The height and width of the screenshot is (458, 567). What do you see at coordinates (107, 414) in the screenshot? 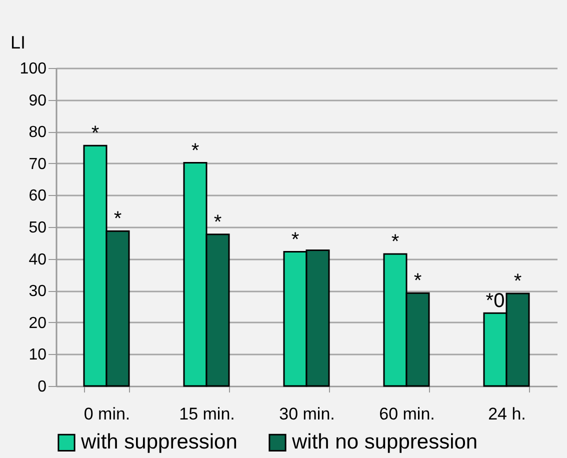
I see `x-tick-label: 0 min.` at bounding box center [107, 414].